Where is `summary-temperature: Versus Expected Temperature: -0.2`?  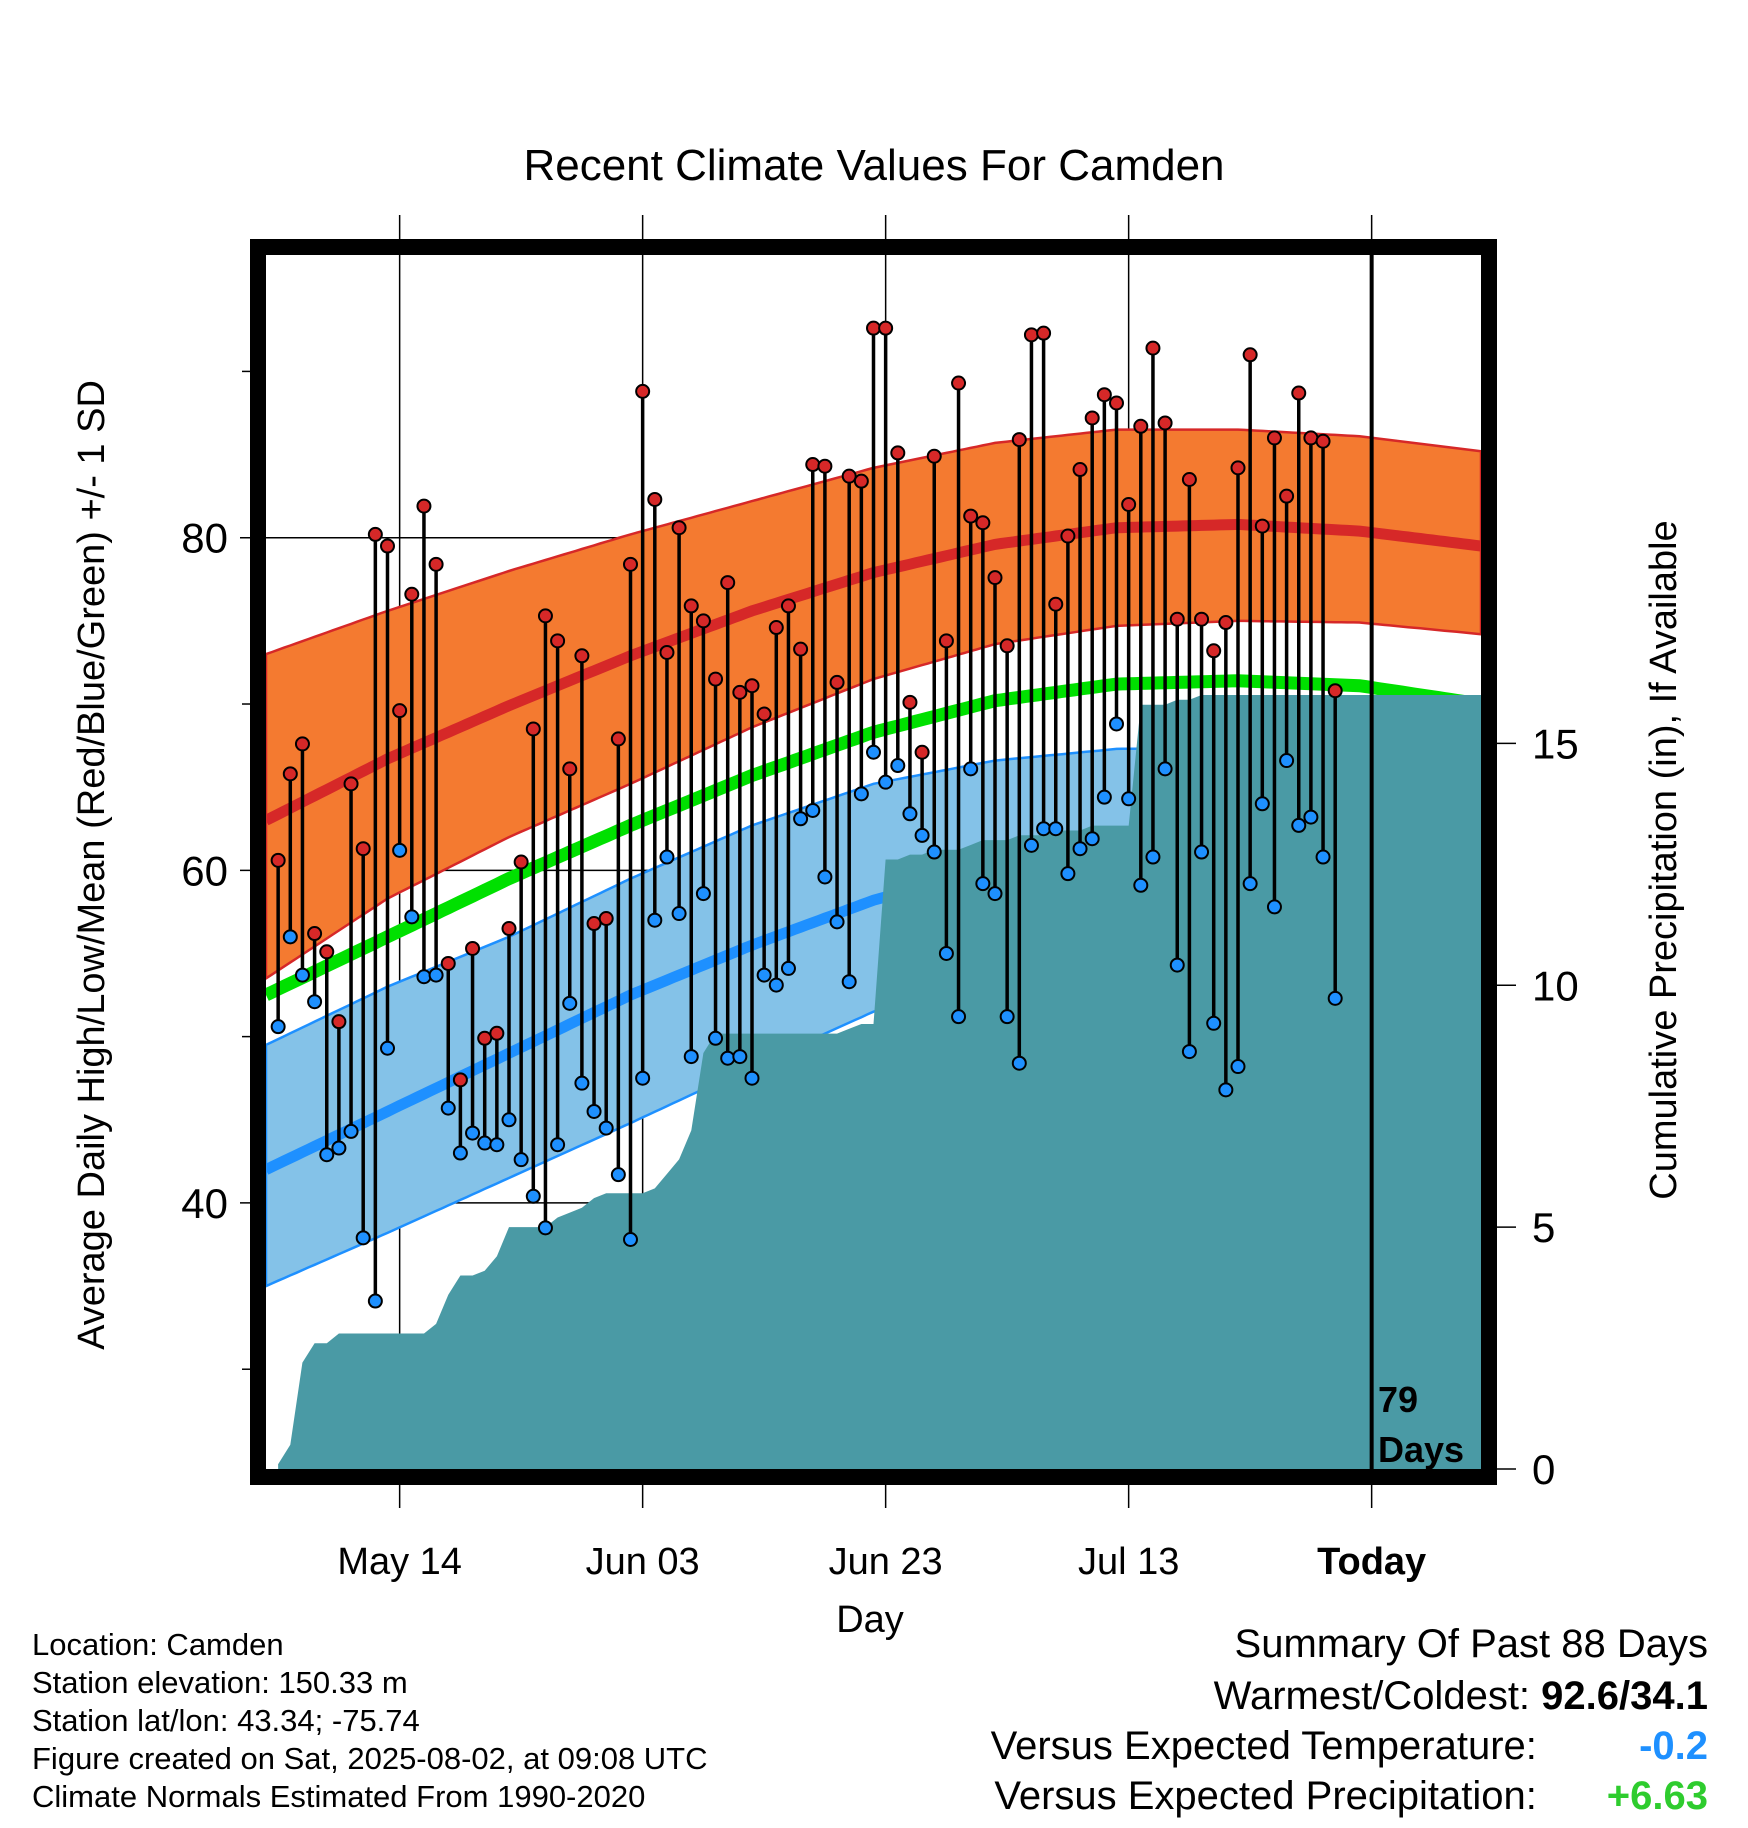
summary-temperature: Versus Expected Temperature: -0.2 is located at coordinates (1349, 1746).